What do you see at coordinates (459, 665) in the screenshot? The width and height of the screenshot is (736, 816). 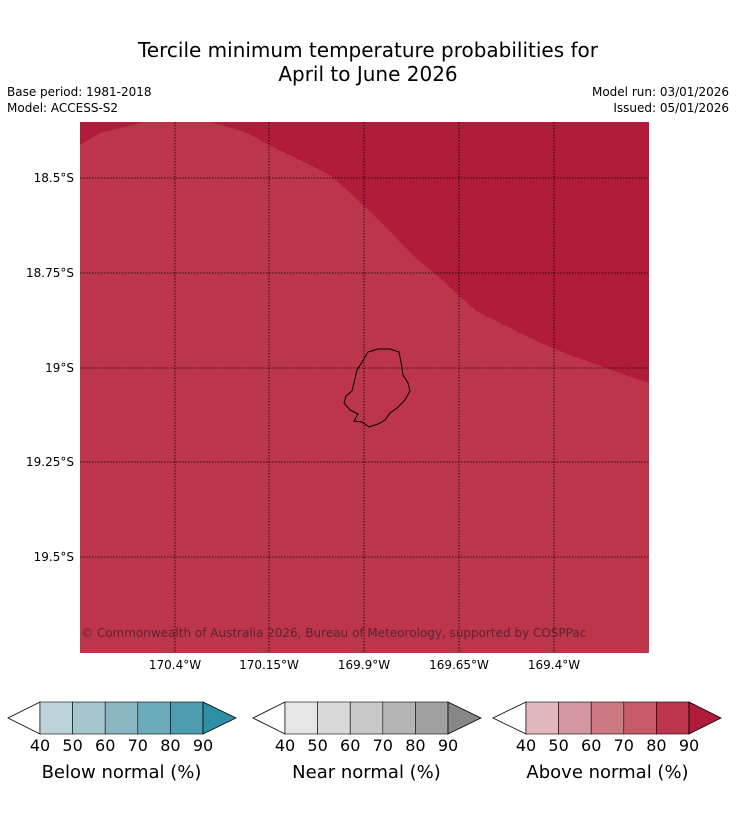 I see `lon-label-169-65: 169.65°W` at bounding box center [459, 665].